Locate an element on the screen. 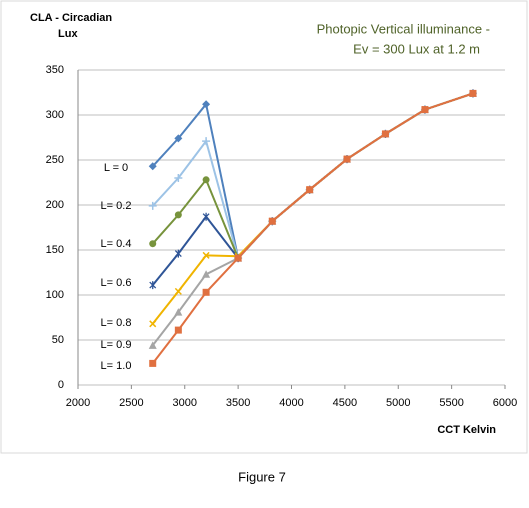  x-tick-label: 4000 is located at coordinates (291, 403).